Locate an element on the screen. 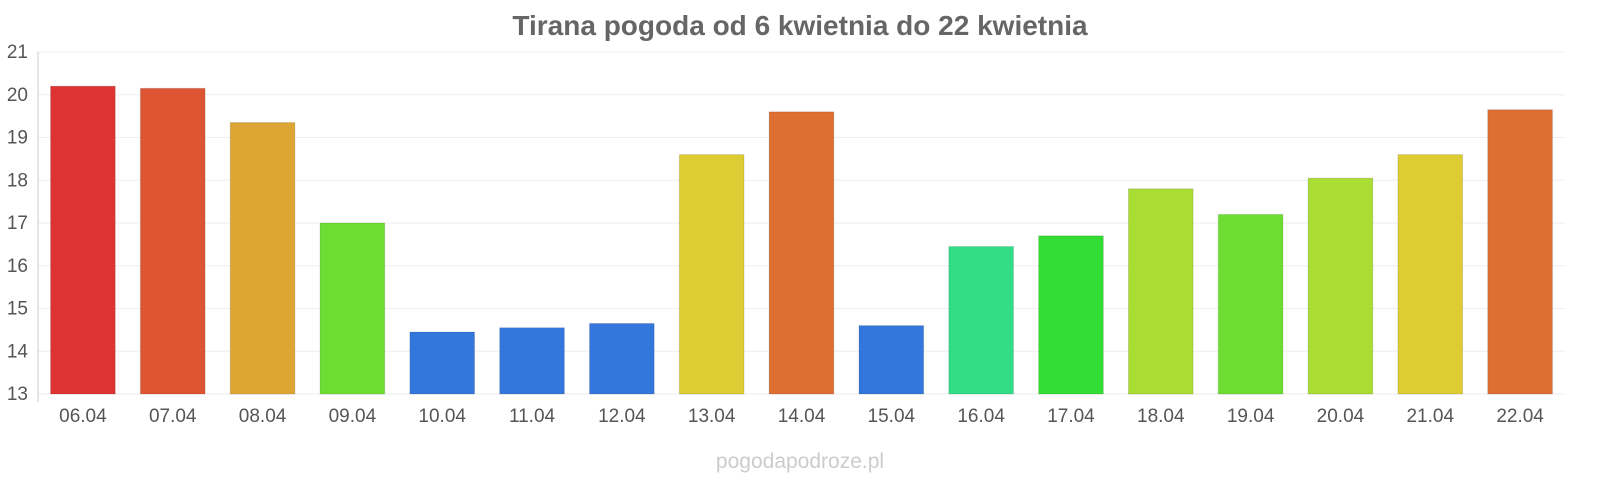  x-tick-label: 13.04 is located at coordinates (712, 416).